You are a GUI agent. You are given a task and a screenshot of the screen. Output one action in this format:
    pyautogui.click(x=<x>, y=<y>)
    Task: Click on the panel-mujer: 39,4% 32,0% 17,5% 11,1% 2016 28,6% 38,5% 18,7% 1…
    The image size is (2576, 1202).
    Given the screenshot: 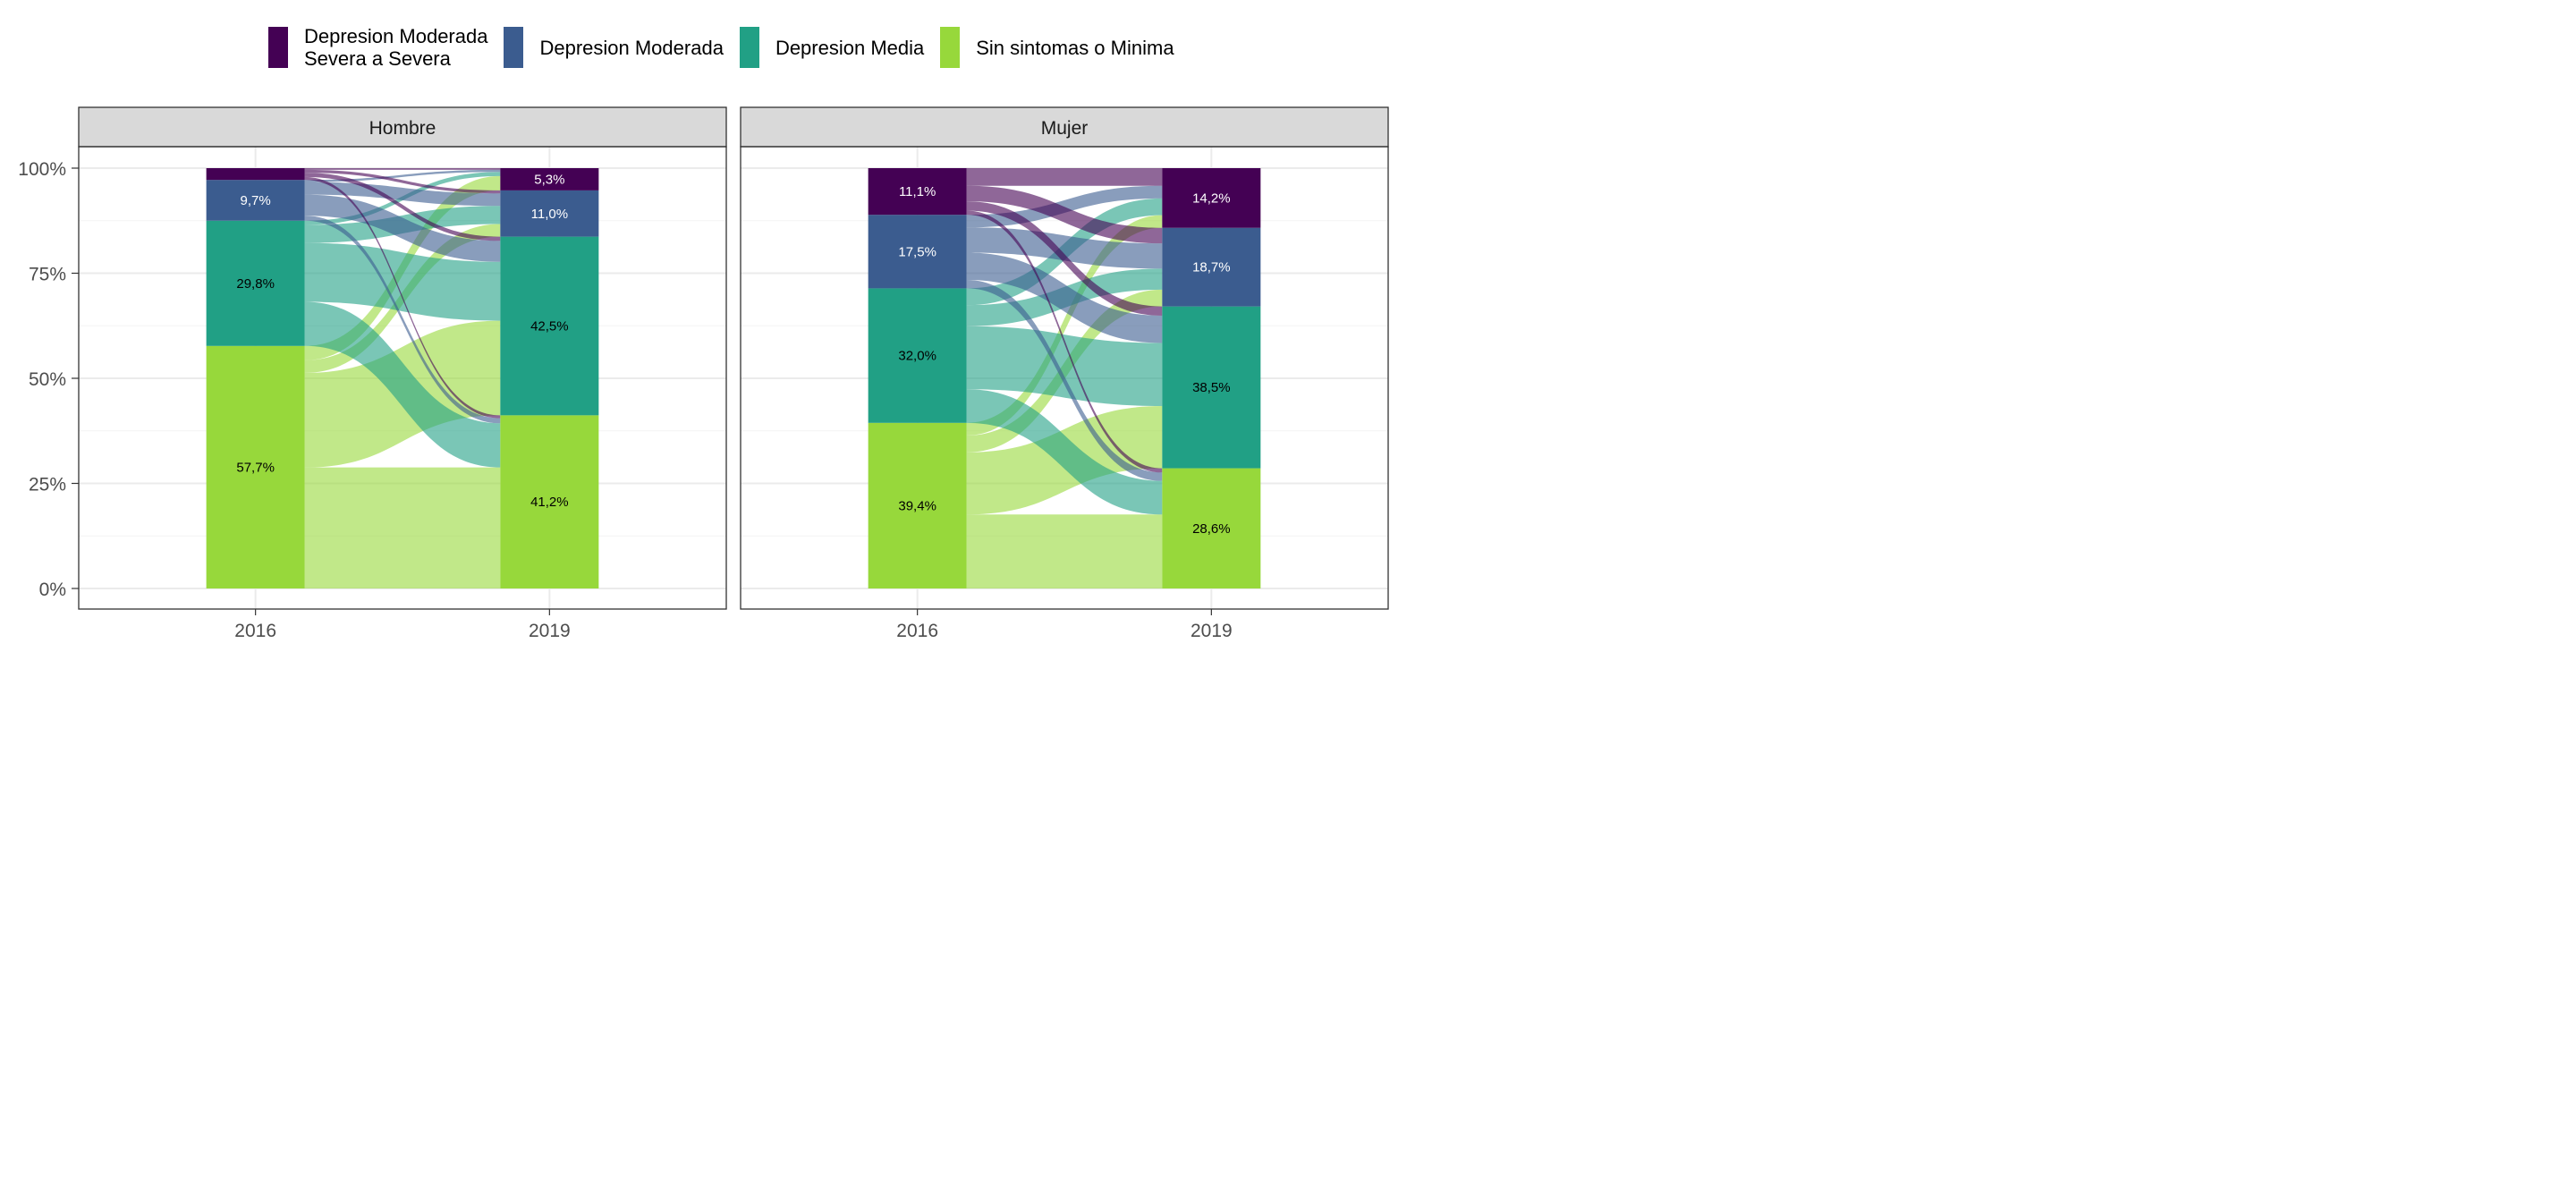 What is the action you would take?
    pyautogui.click(x=1064, y=373)
    